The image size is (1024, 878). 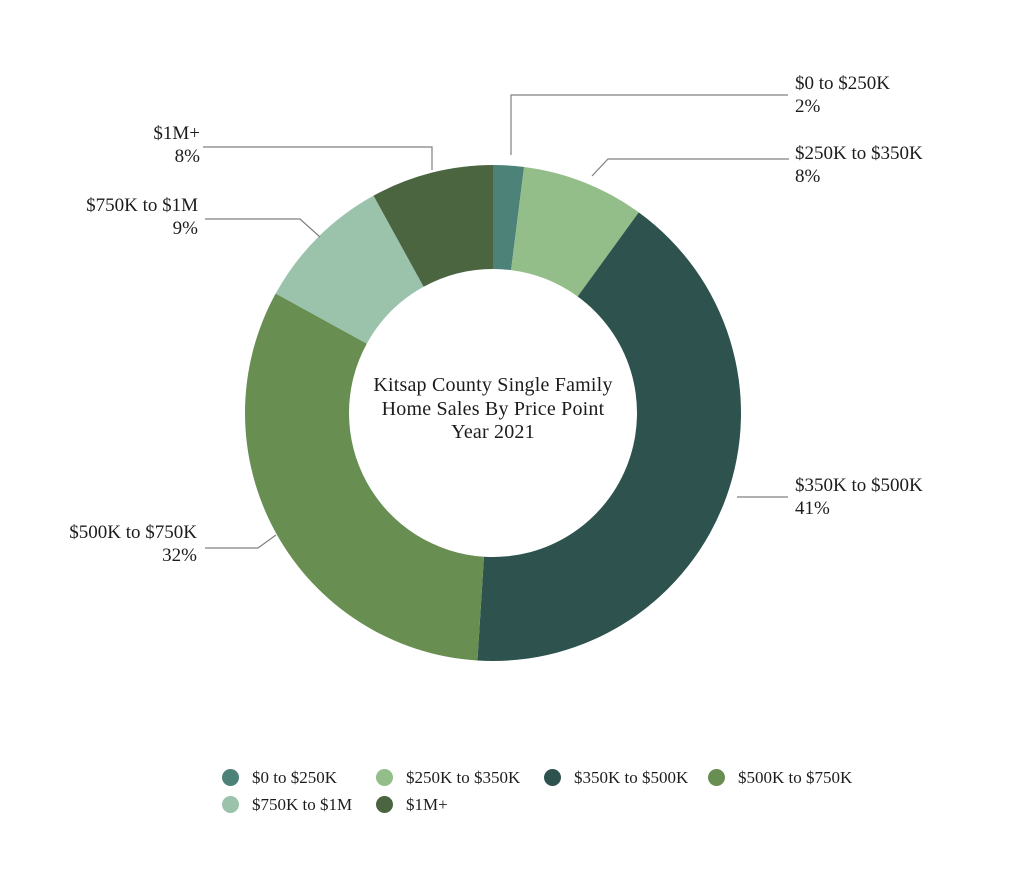 I want to click on callout-0-to-250k: $0 to $250K 2%, so click(x=842, y=95).